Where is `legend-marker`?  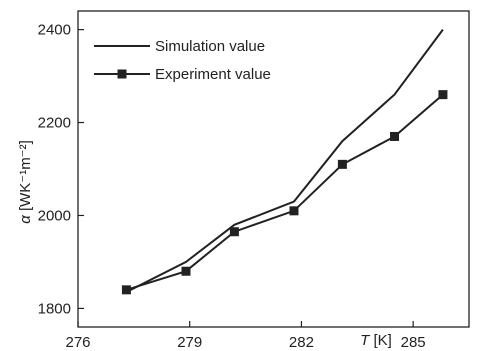
legend-marker is located at coordinates (122, 74).